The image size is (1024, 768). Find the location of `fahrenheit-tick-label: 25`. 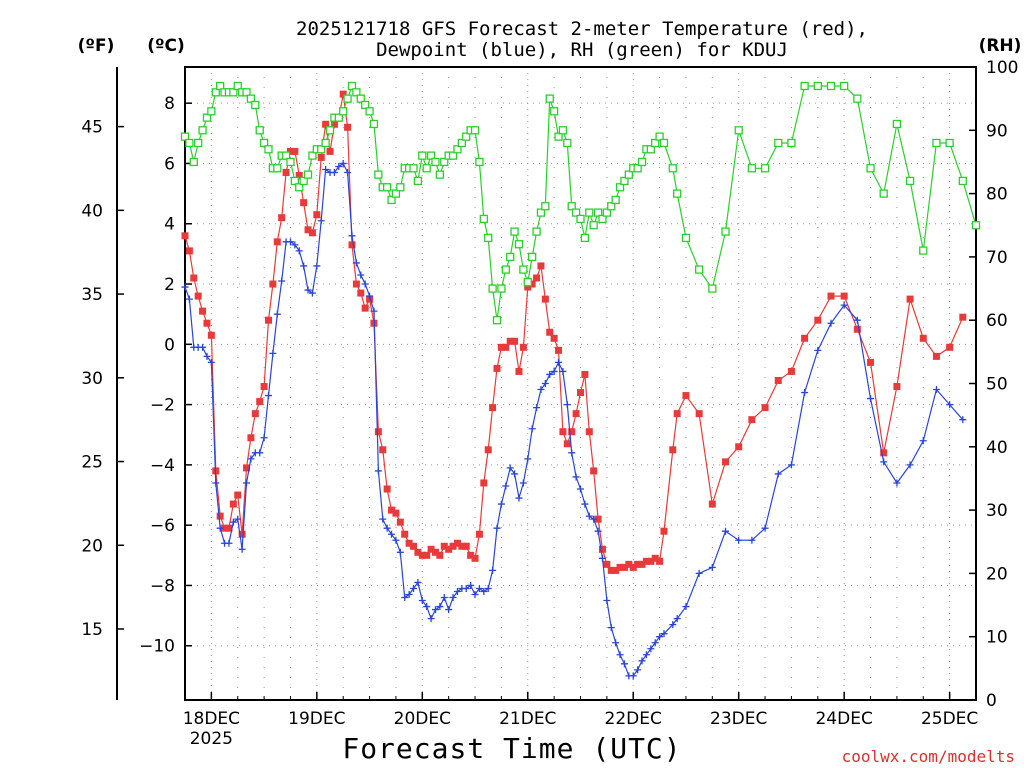

fahrenheit-tick-label: 25 is located at coordinates (92, 463).